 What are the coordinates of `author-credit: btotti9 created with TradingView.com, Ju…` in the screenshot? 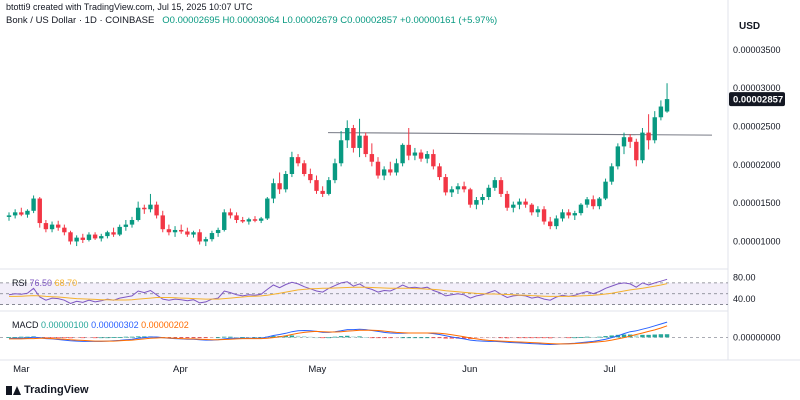 It's located at (129, 7).